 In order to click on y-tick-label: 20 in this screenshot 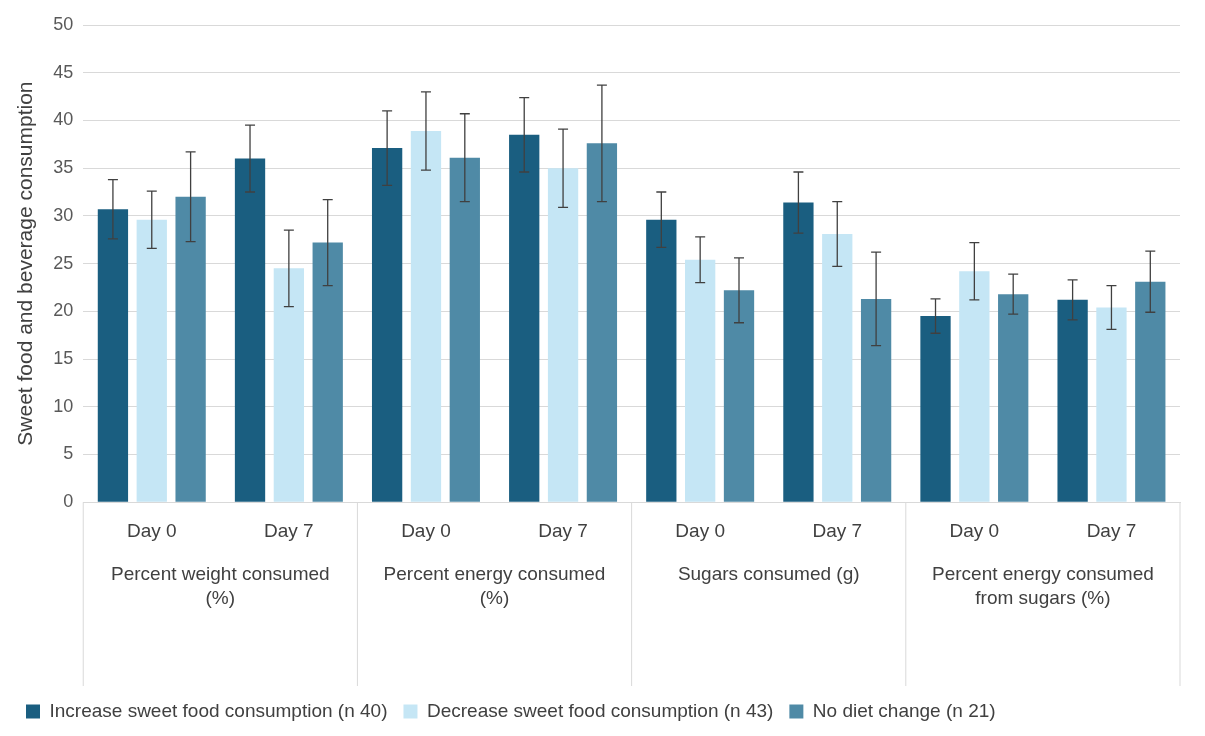, I will do `click(63, 310)`.